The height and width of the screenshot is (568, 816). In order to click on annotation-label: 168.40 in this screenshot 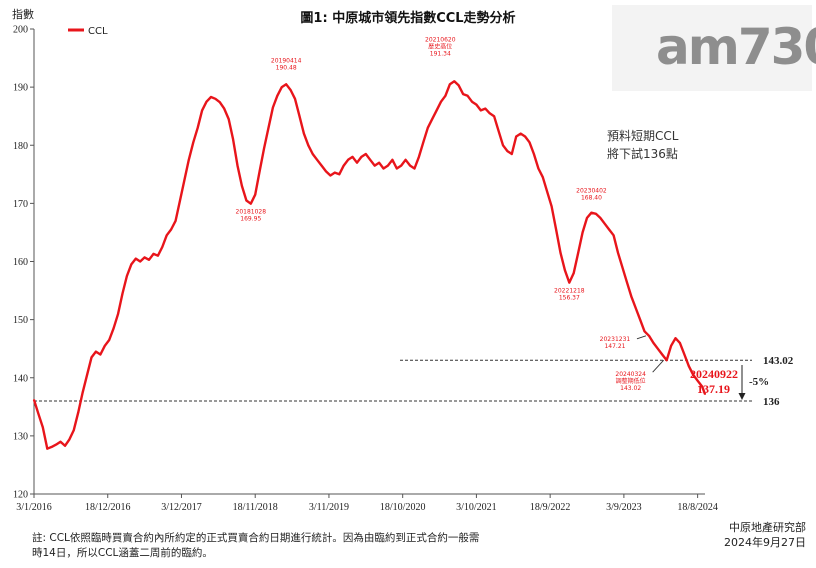, I will do `click(591, 198)`.